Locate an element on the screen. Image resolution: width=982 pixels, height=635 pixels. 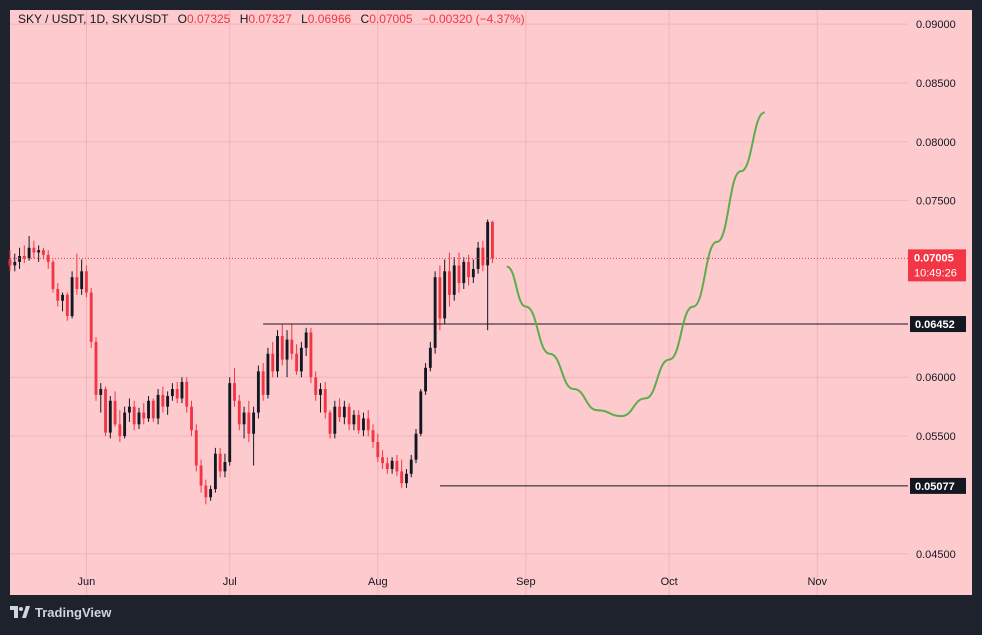
time-axis-label: Oct is located at coordinates (669, 582).